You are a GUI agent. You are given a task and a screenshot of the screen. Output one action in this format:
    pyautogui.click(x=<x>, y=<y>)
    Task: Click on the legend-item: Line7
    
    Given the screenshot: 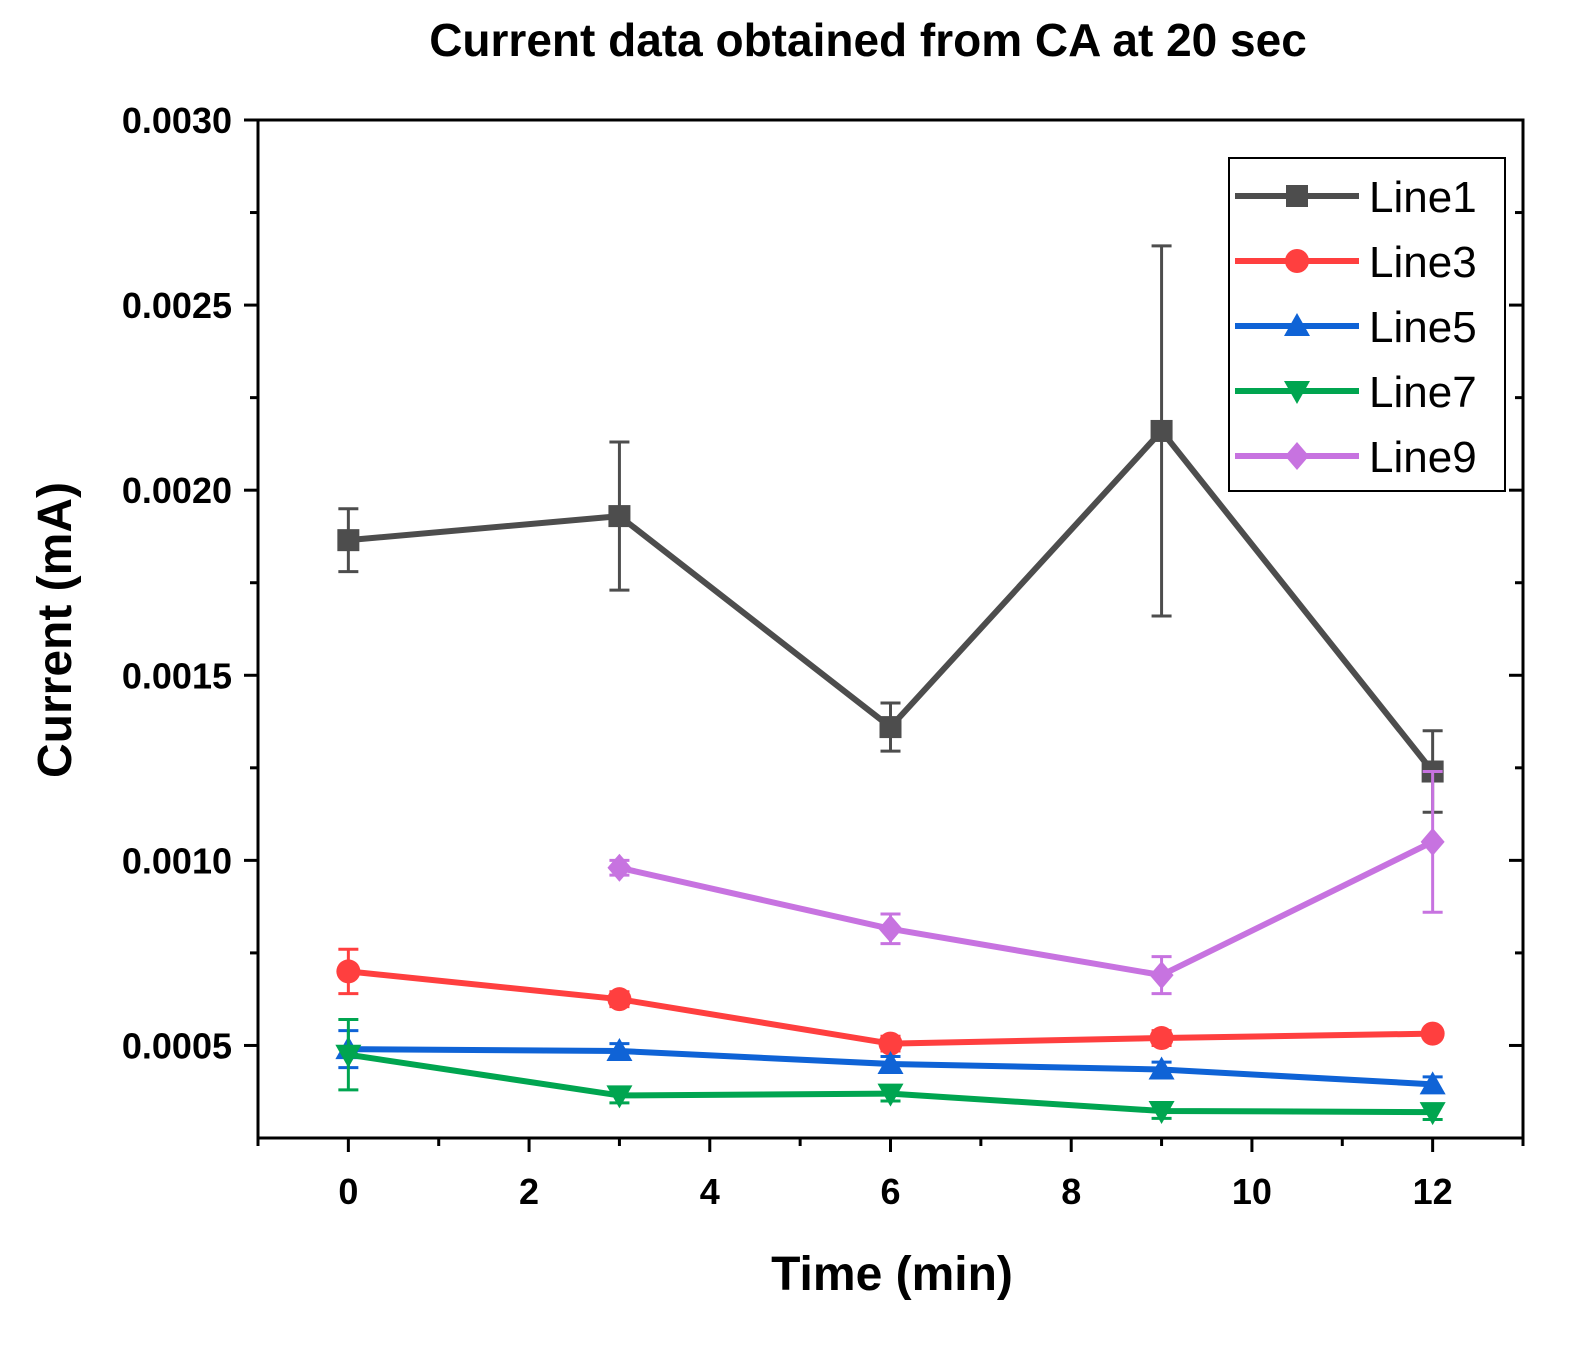 What is the action you would take?
    pyautogui.click(x=1356, y=392)
    